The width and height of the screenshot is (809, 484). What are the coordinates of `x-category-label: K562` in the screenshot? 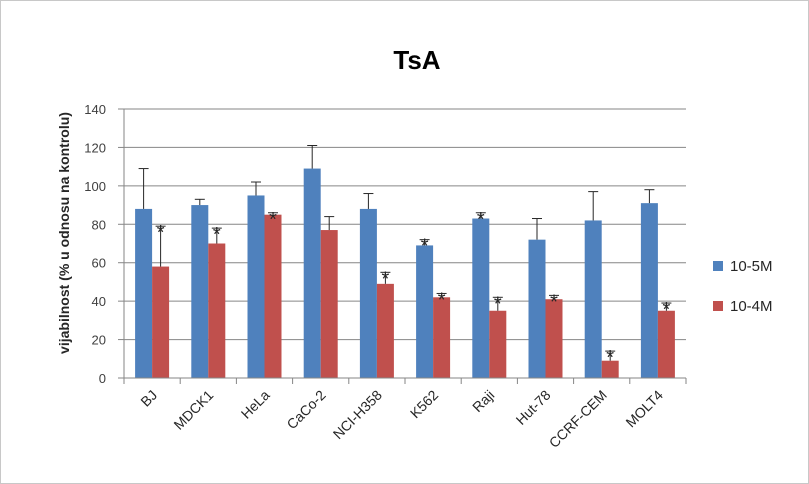 It's located at (424, 404).